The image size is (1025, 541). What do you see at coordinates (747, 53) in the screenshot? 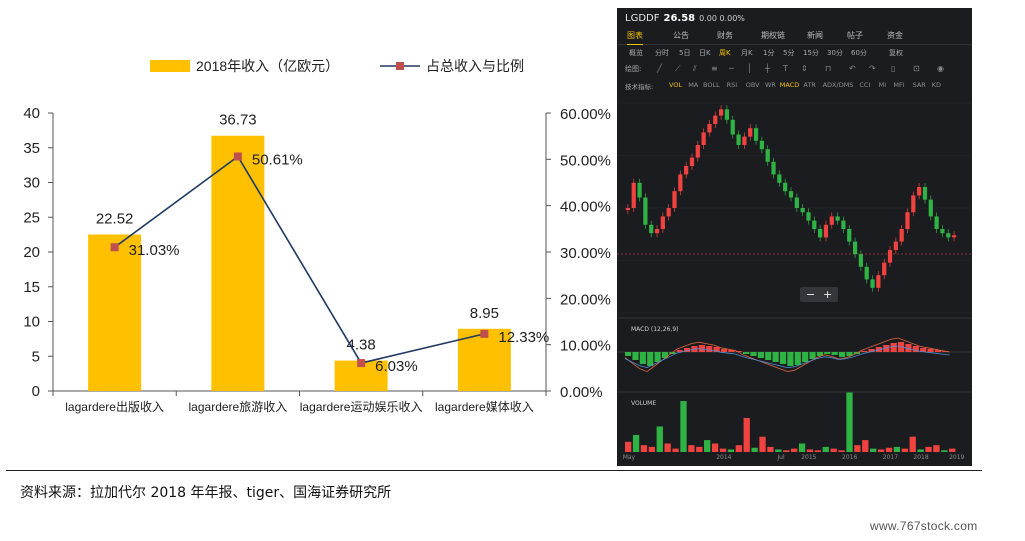
I see `period-5: 月K` at bounding box center [747, 53].